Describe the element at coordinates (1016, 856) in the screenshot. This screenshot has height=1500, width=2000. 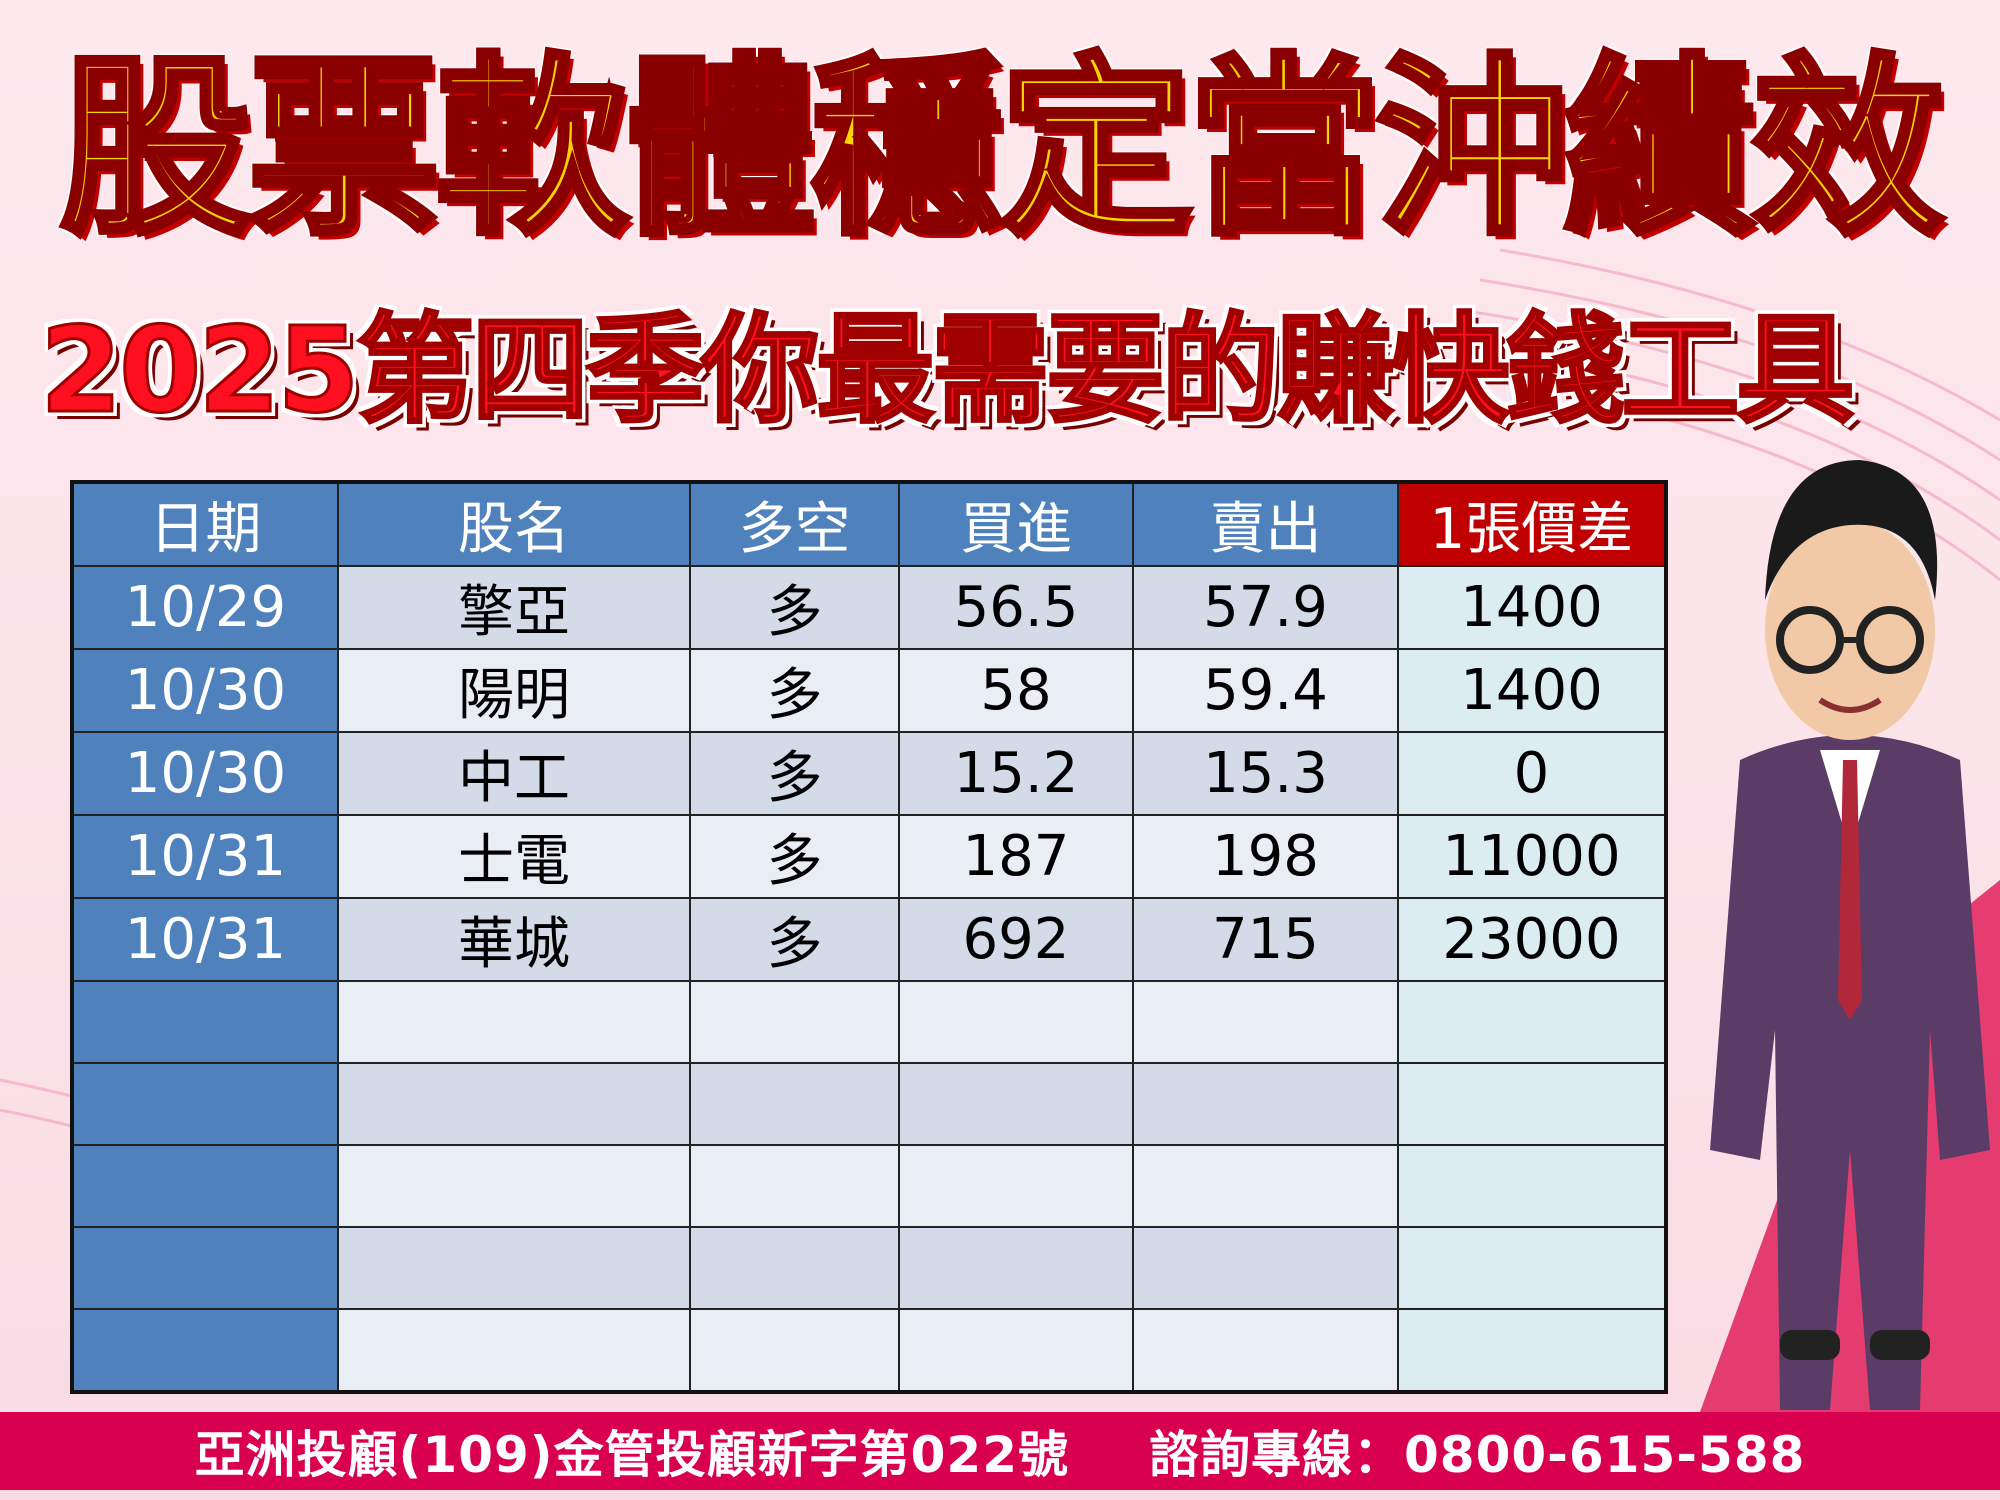
I see `cell-buy: 187` at that location.